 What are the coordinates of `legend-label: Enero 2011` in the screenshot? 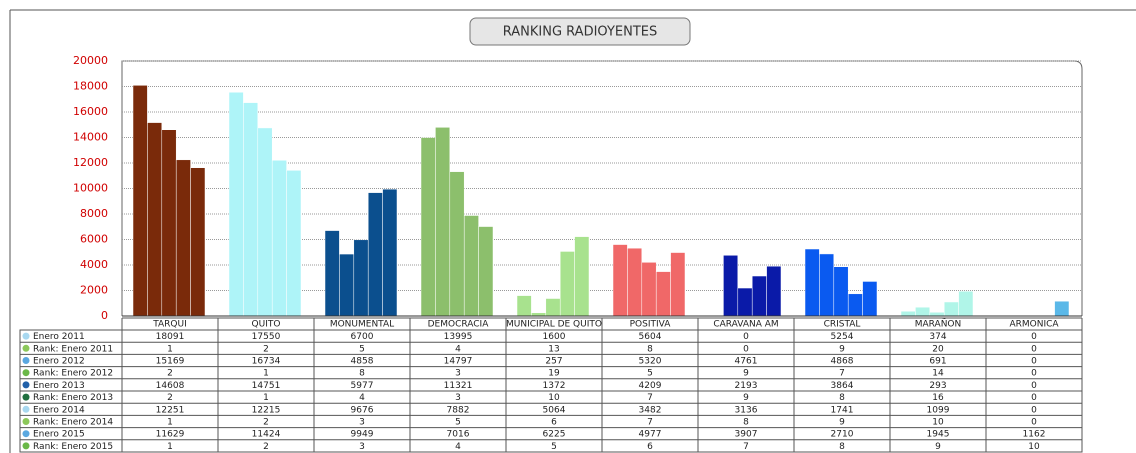 It's located at (59, 337).